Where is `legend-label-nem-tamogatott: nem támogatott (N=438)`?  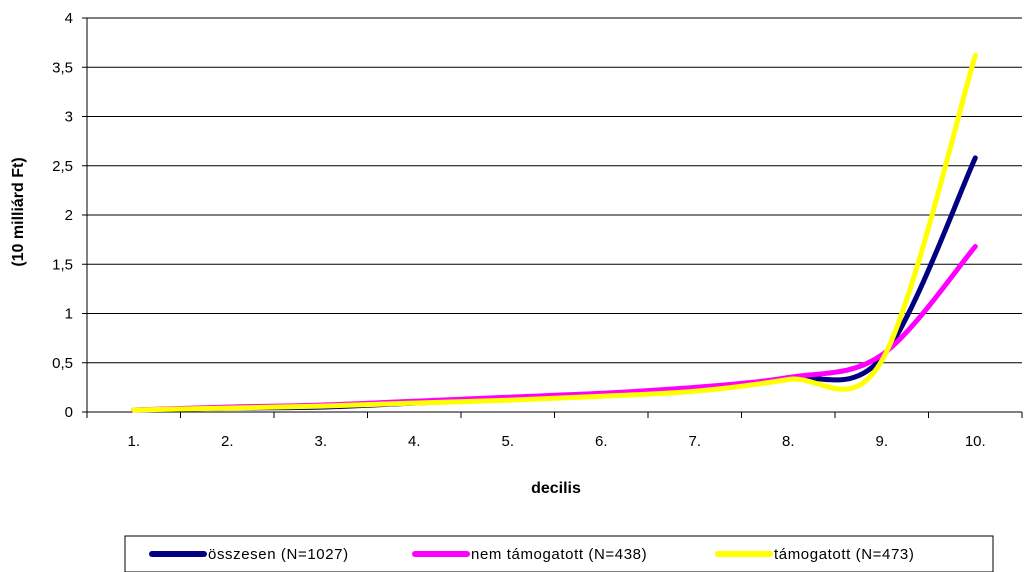 legend-label-nem-tamogatott: nem támogatott (N=438) is located at coordinates (559, 554).